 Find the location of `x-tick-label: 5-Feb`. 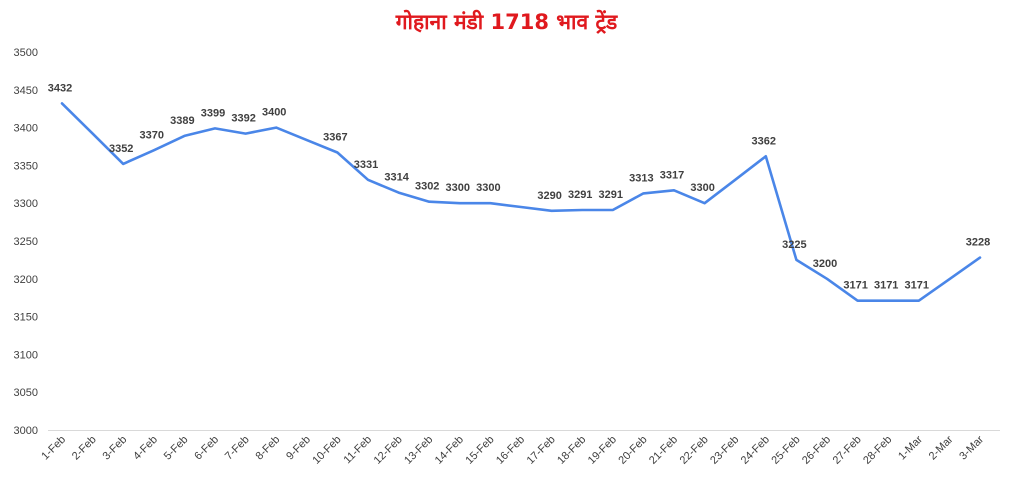

x-tick-label: 5-Feb is located at coordinates (176, 448).